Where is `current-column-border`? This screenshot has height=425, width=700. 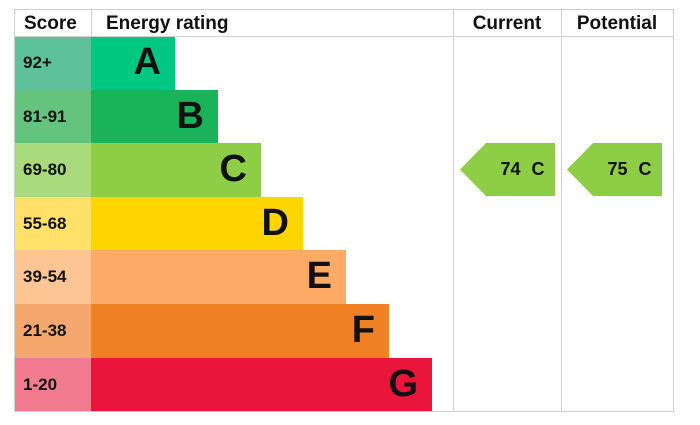 current-column-border is located at coordinates (453, 210).